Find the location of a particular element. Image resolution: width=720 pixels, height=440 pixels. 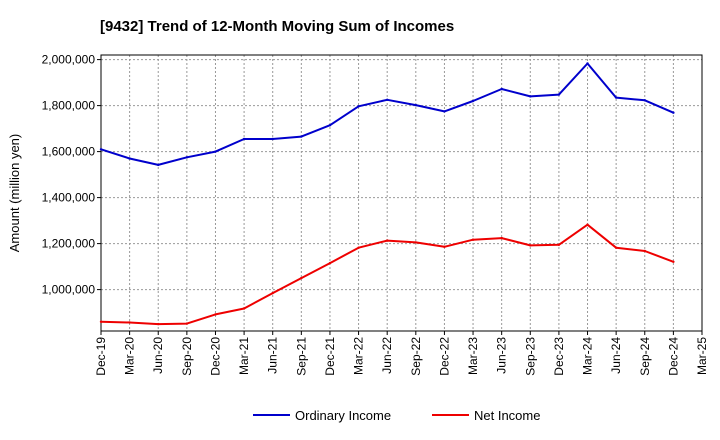

y-tick-label: 1,400,000 is located at coordinates (69, 198).